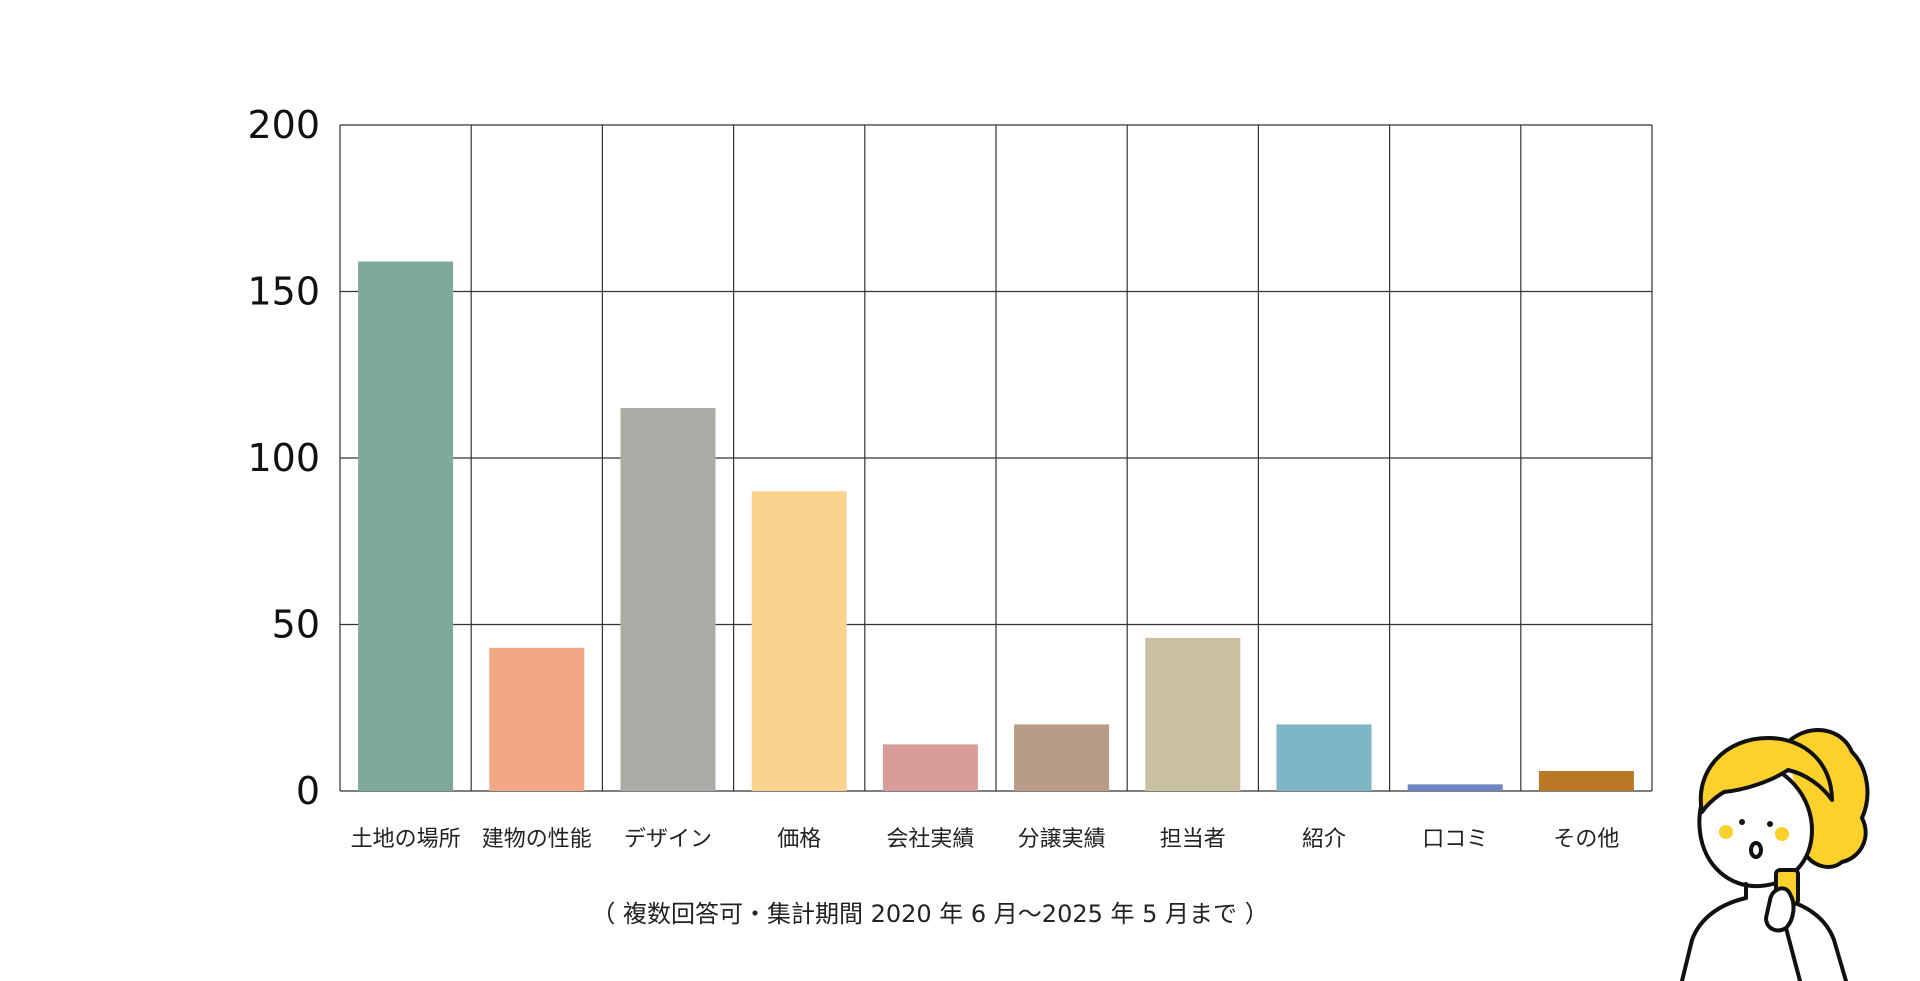  Describe the element at coordinates (985, 839) in the screenshot. I see `x-axis-ticks: 土地の場所 建物の性能 デザイン 価格 会社実績 分譲実績 担当者 紹介 口コミ その他` at that location.